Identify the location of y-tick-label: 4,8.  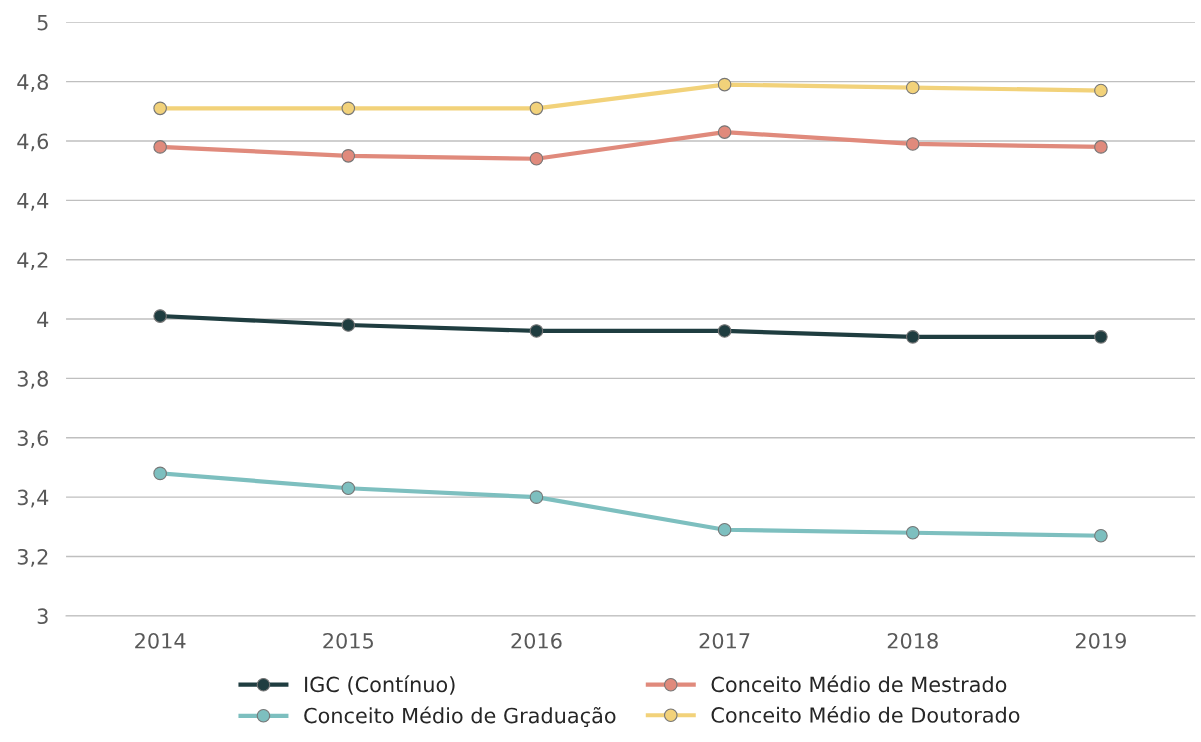
(32, 83).